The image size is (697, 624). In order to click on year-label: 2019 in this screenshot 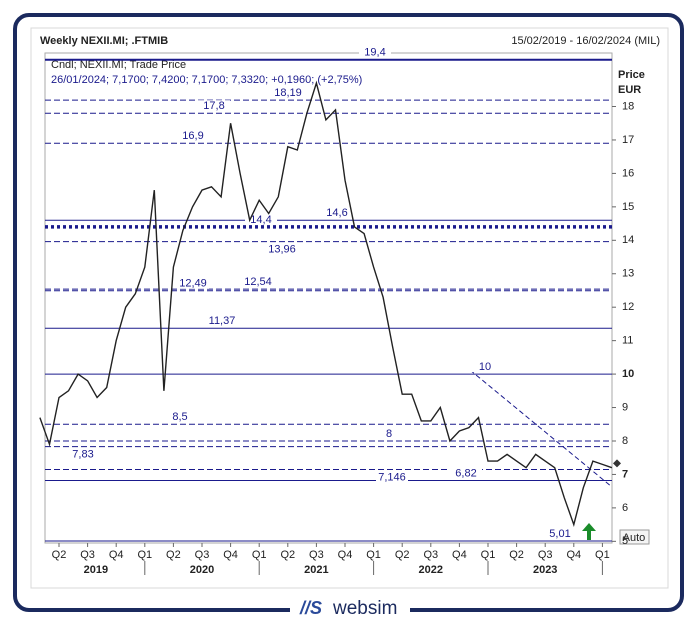, I will do `click(96, 570)`.